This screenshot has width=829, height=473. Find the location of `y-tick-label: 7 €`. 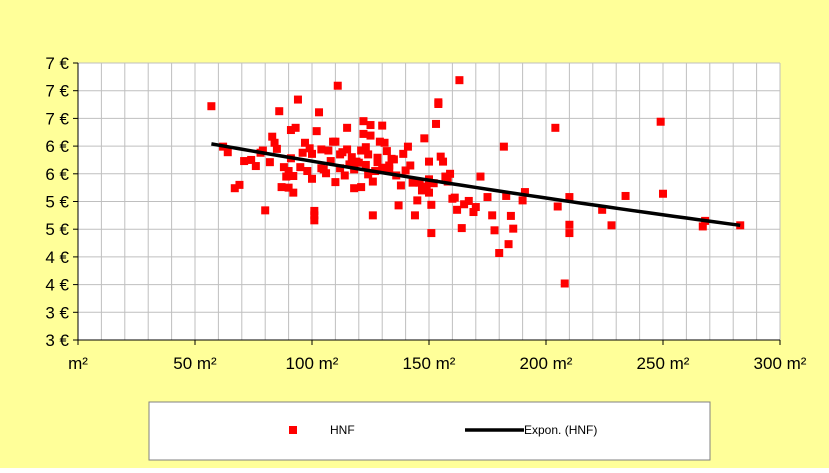

y-tick-label: 7 € is located at coordinates (57, 118).